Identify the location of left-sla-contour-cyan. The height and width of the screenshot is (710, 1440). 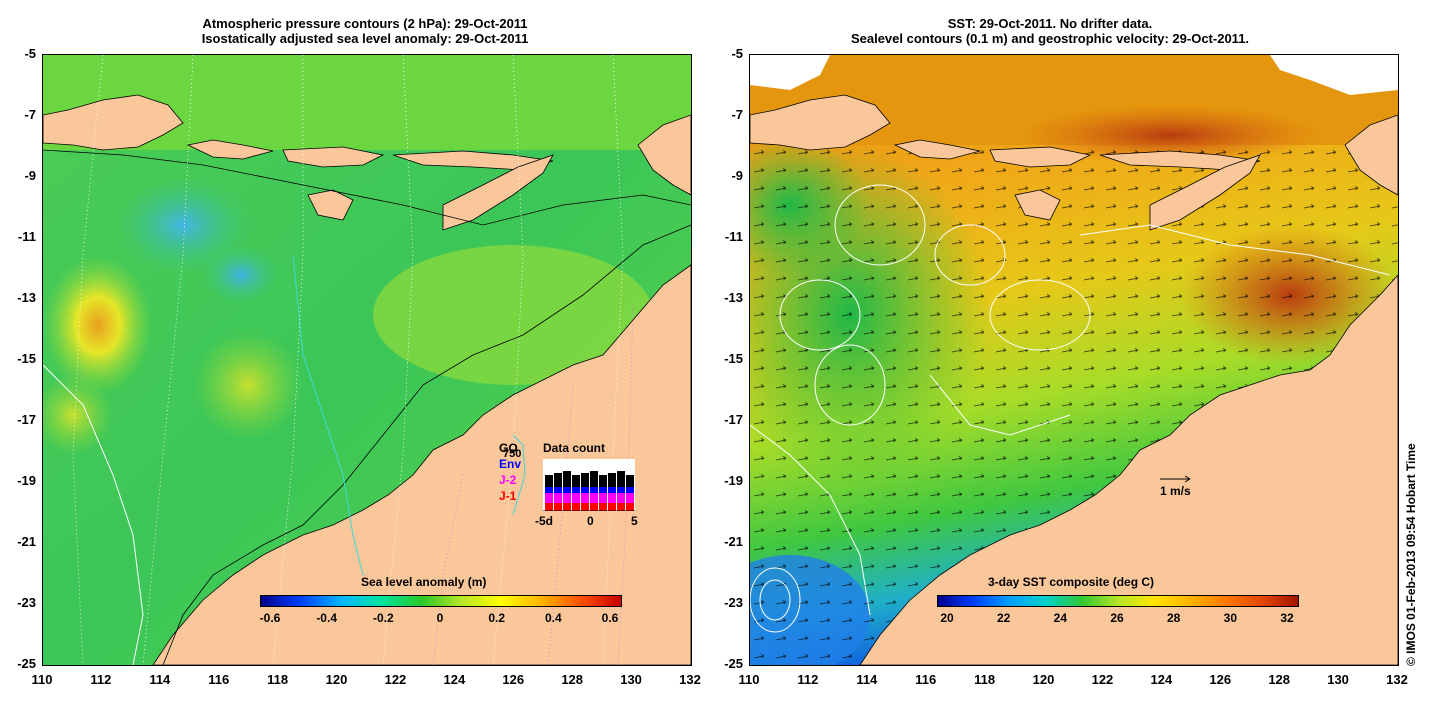
(328, 415).